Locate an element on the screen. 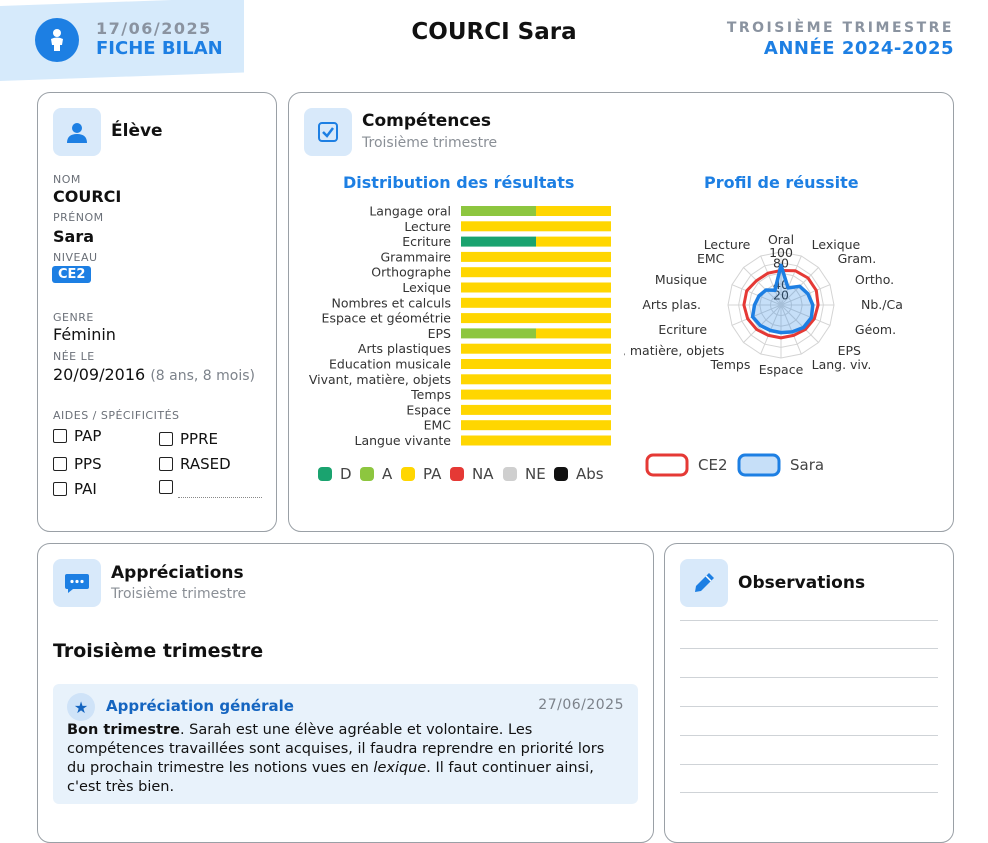 The height and width of the screenshot is (843, 988). radar-tick-label: 100 is located at coordinates (781, 252).